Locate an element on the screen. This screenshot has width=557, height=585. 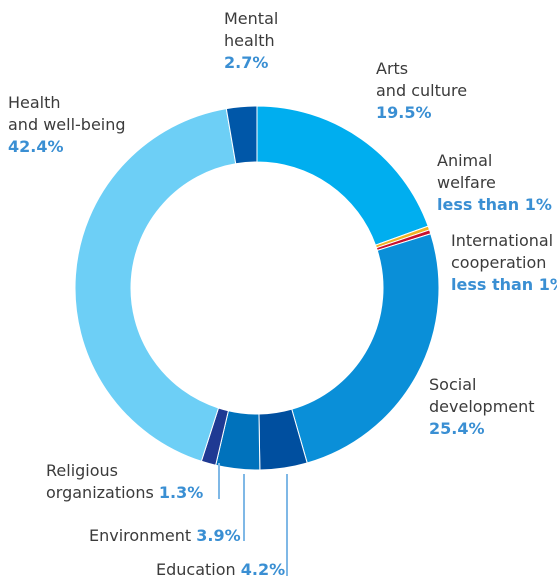
label-mental-health: Mental health 2.7% is located at coordinates (251, 41).